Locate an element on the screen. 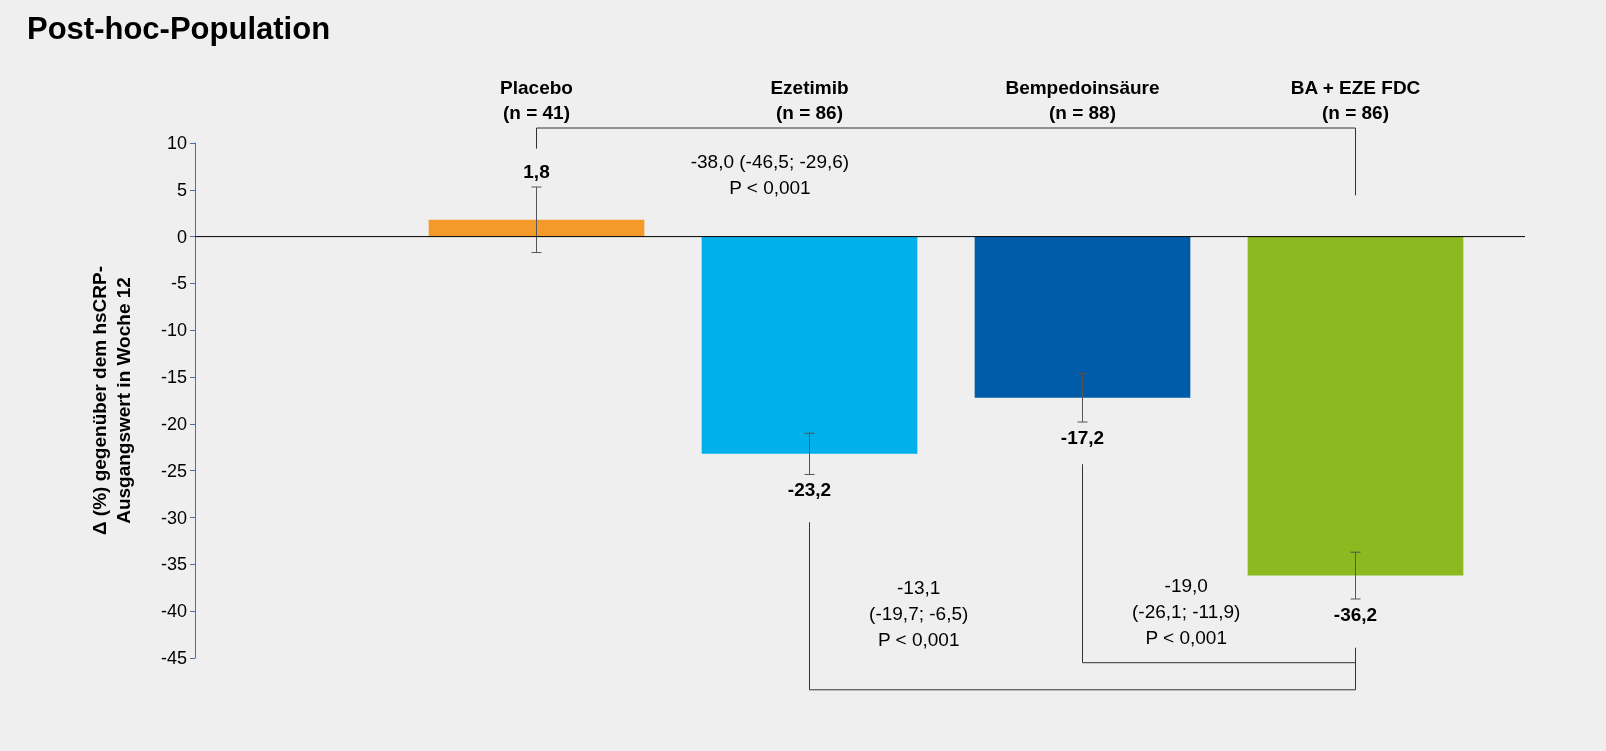 Image resolution: width=1606 pixels, height=751 pixels. data-label: -23,2 is located at coordinates (809, 490).